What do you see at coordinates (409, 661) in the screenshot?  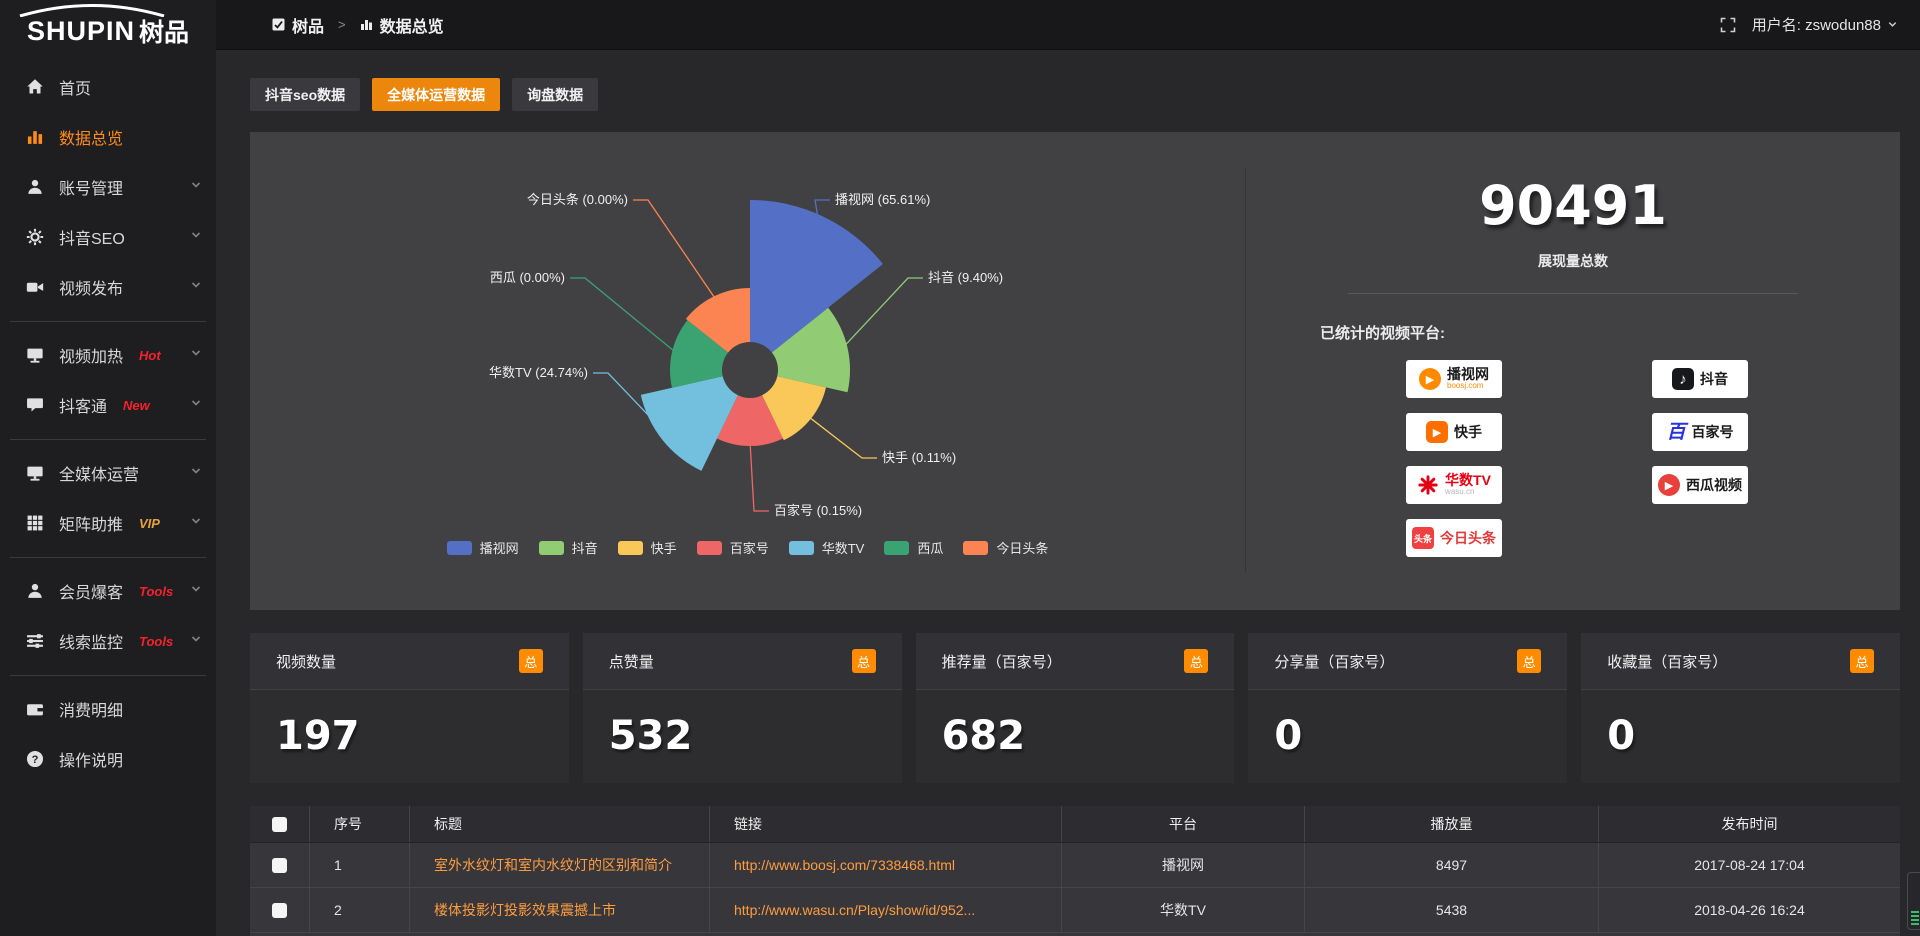 I see `stat-card-header: 视频数量 总` at bounding box center [409, 661].